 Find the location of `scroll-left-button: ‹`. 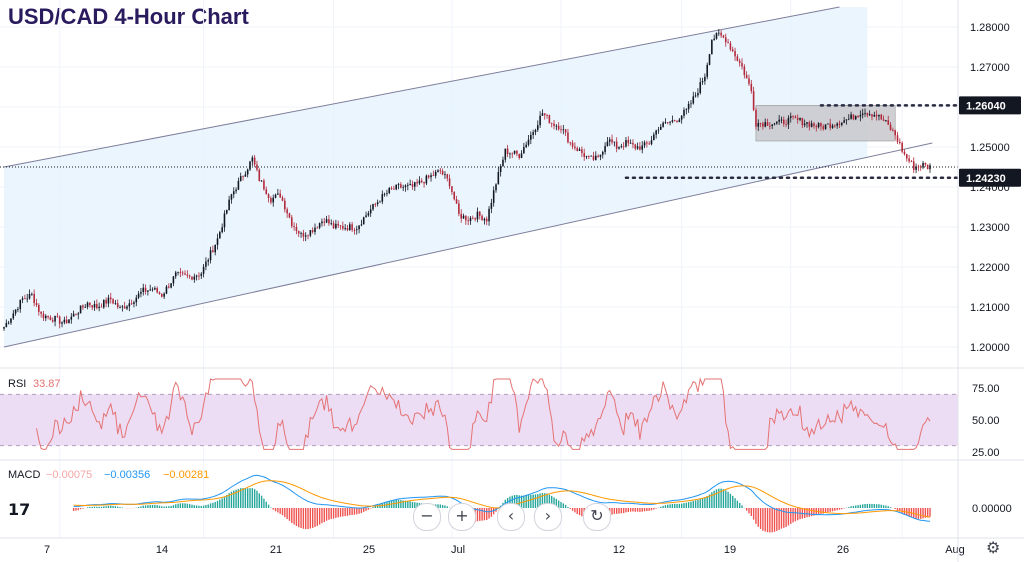

scroll-left-button: ‹ is located at coordinates (511, 517).